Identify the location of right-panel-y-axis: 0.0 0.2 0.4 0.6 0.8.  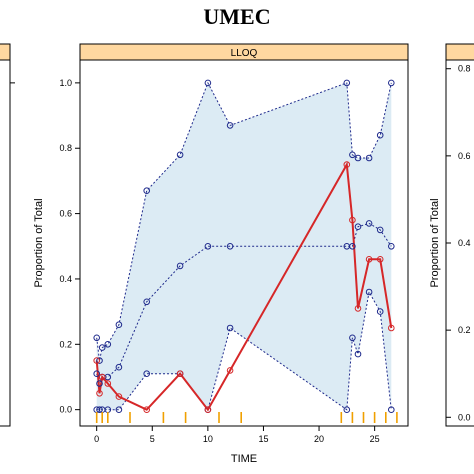
(458, 243).